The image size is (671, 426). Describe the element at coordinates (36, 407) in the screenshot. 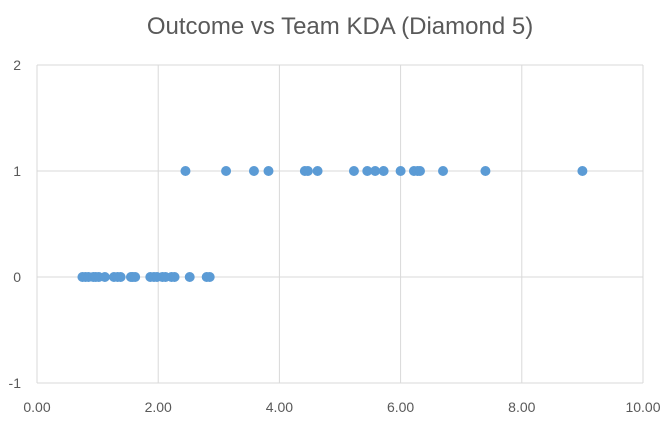

I see `x-tick-label: 0.00` at that location.